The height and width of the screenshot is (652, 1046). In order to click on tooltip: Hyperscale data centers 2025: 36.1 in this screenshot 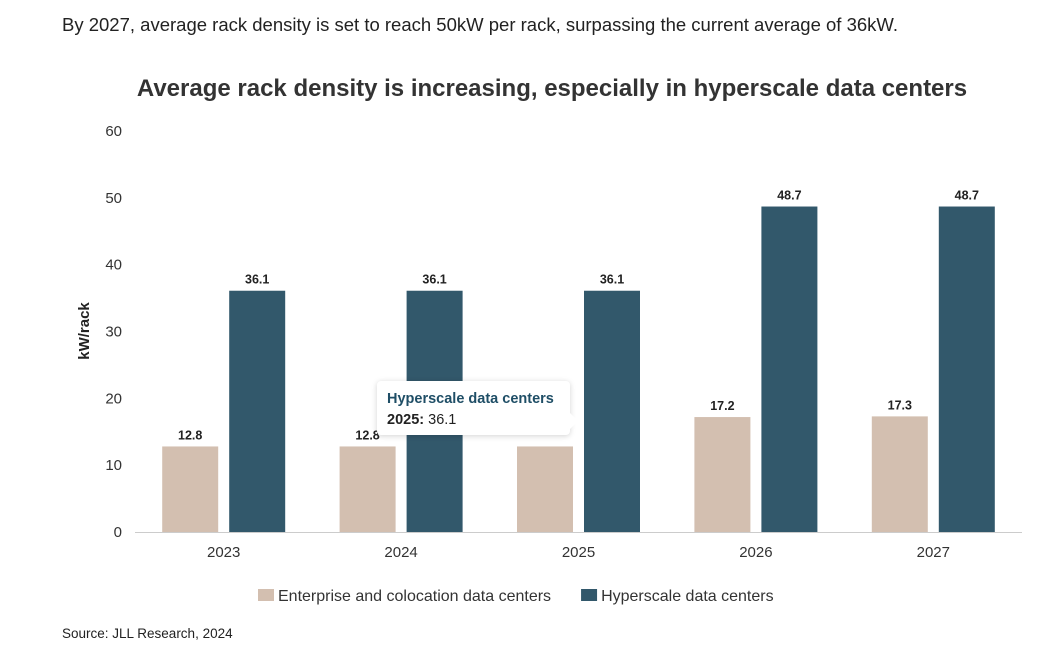, I will do `click(477, 408)`.